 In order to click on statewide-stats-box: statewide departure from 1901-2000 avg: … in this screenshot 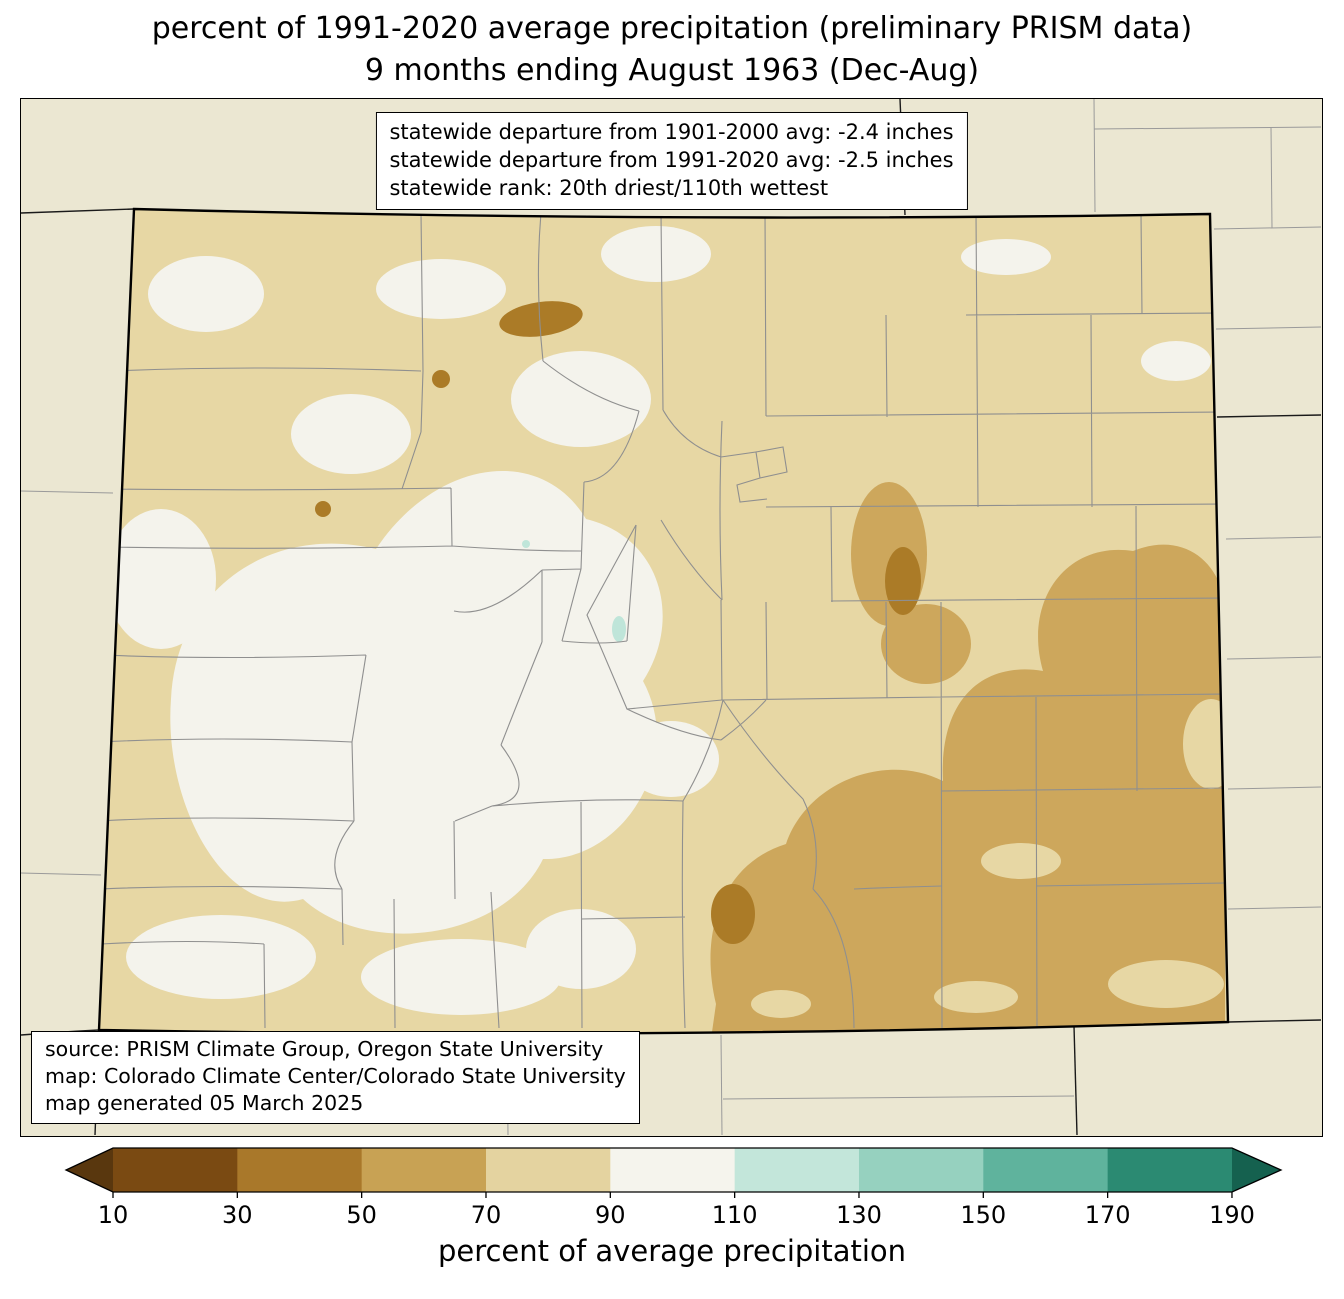, I will do `click(671, 161)`.